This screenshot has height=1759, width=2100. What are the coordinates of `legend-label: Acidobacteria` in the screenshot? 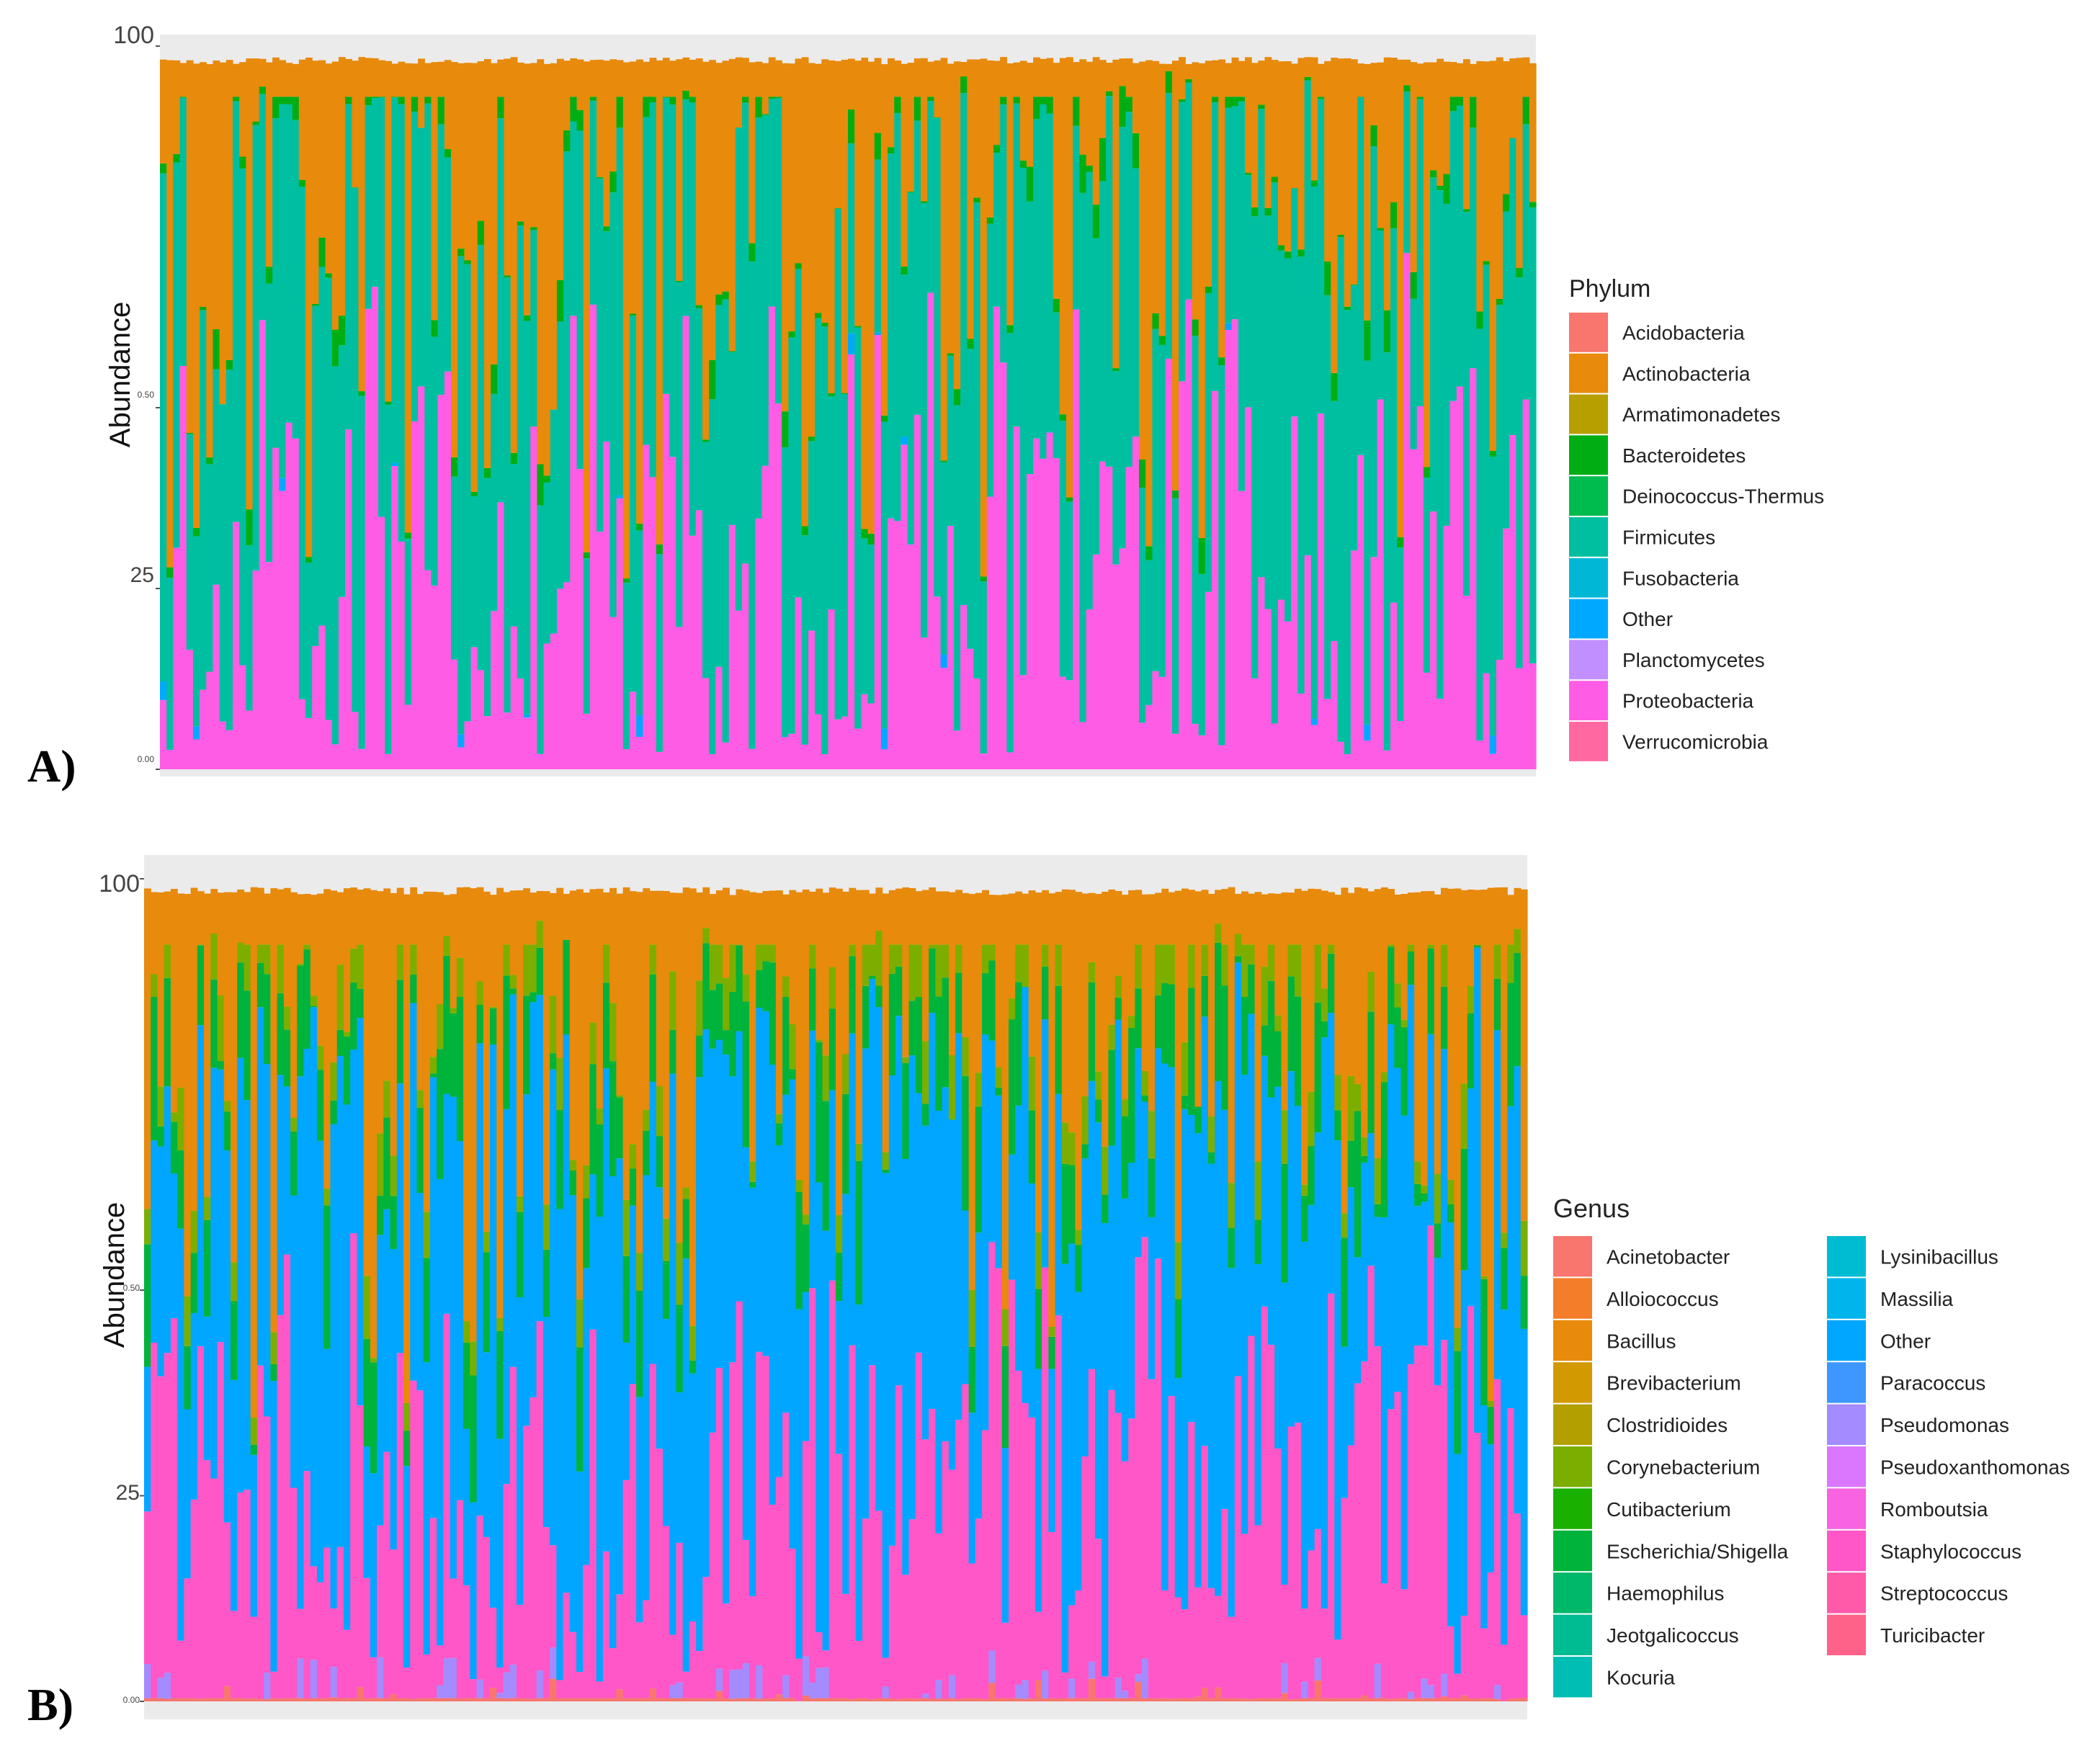 It's located at (1683, 332).